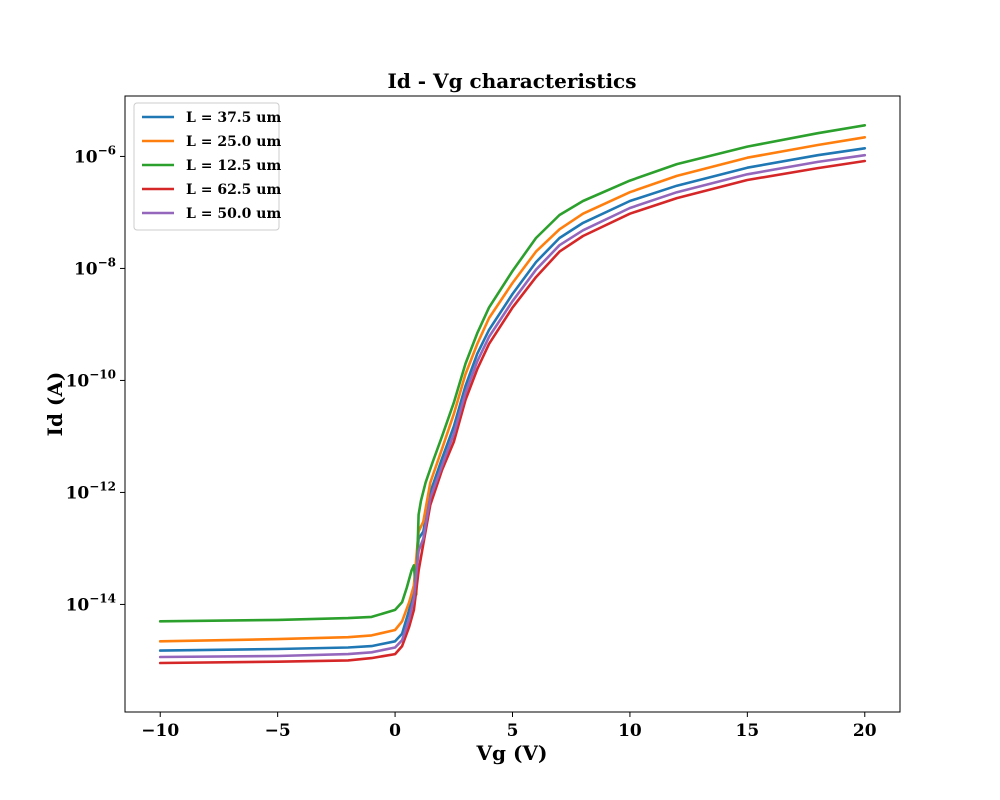 Image resolution: width=1000 pixels, height=800 pixels. What do you see at coordinates (95, 267) in the screenshot?
I see `y-tick-label: 10⁻⁸` at bounding box center [95, 267].